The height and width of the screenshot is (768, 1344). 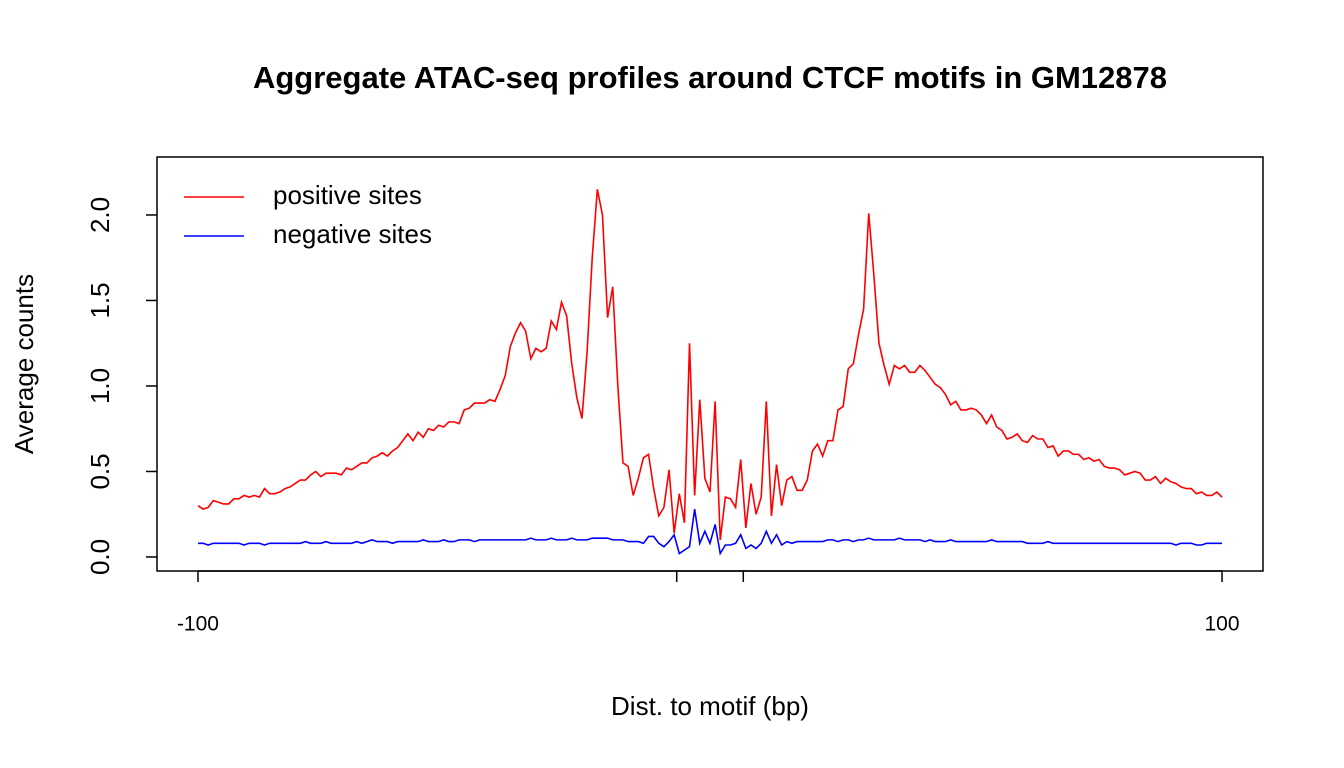 What do you see at coordinates (1222, 624) in the screenshot?
I see `x-tick-label: 100` at bounding box center [1222, 624].